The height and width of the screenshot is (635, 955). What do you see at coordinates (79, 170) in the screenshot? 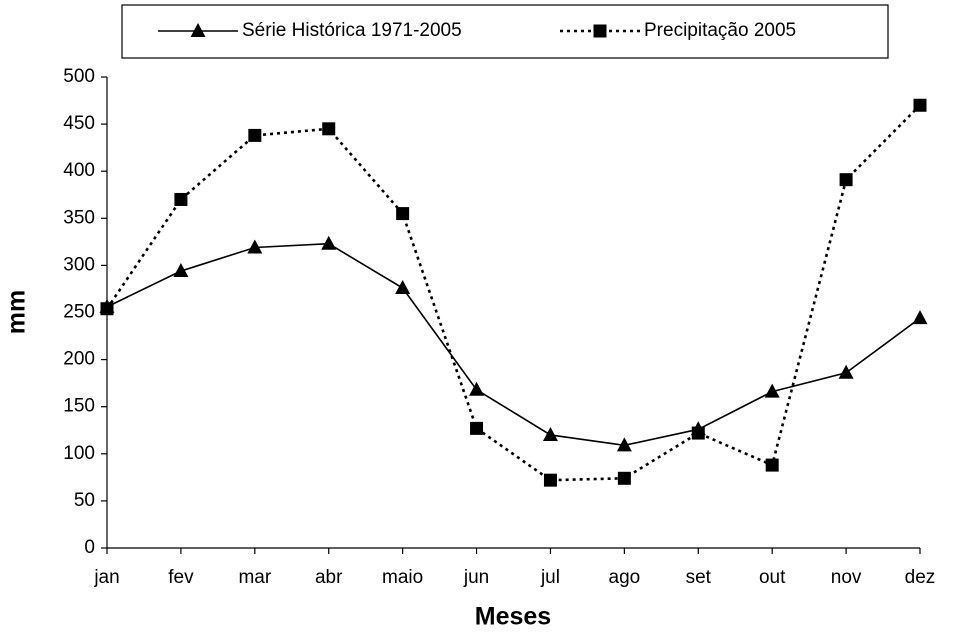
I see `y-tick-label: 400` at bounding box center [79, 170].